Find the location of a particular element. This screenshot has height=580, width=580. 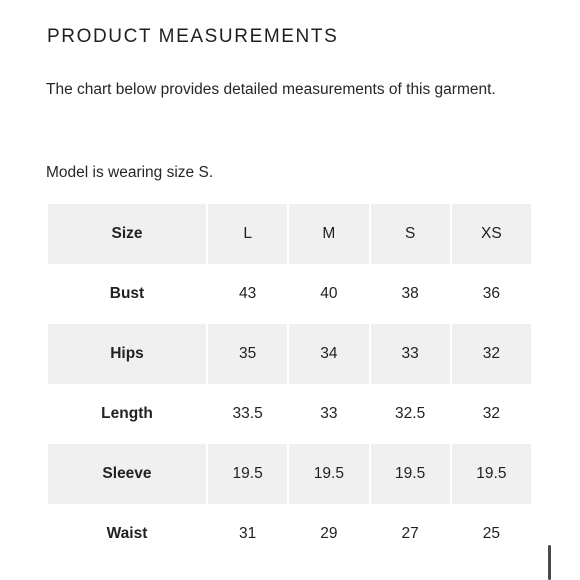

size-header-label: Size is located at coordinates (127, 234).